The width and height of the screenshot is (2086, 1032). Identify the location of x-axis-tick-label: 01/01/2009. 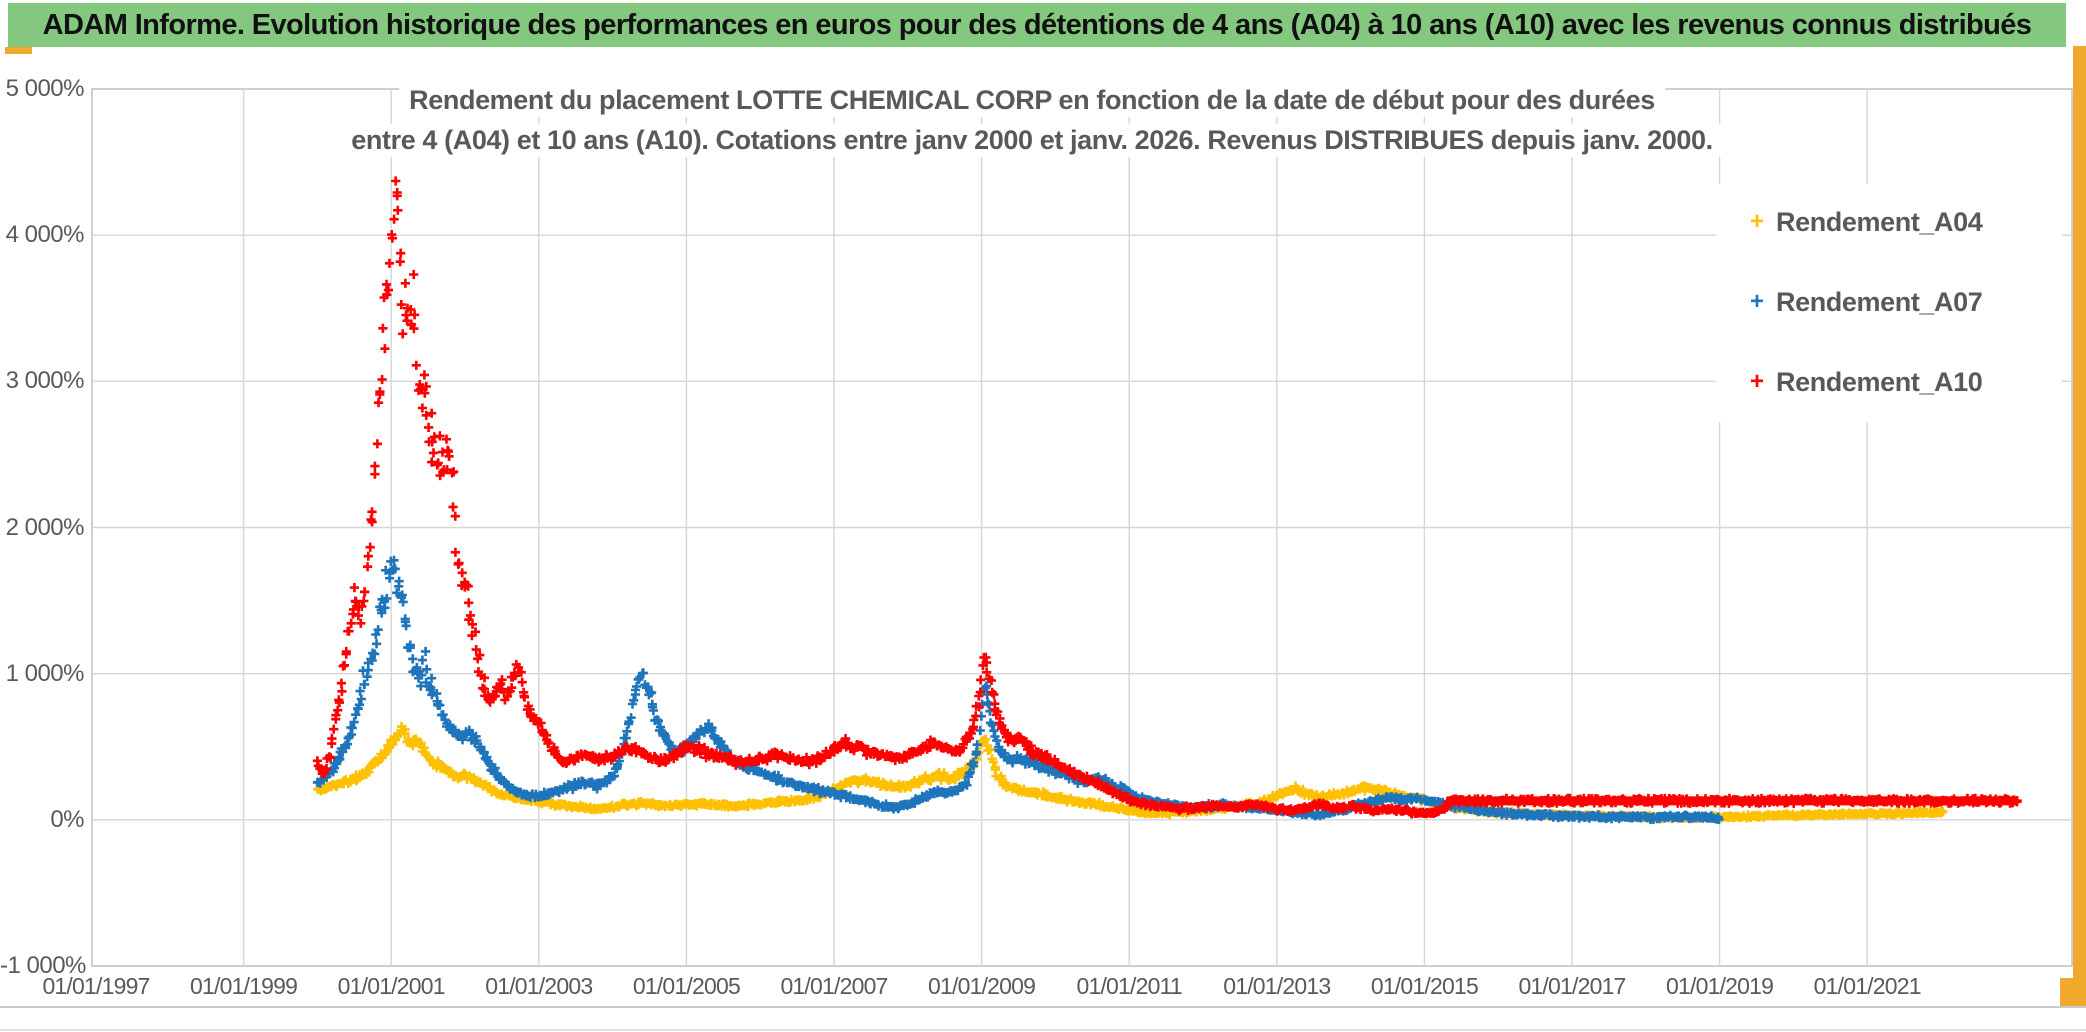
(982, 986).